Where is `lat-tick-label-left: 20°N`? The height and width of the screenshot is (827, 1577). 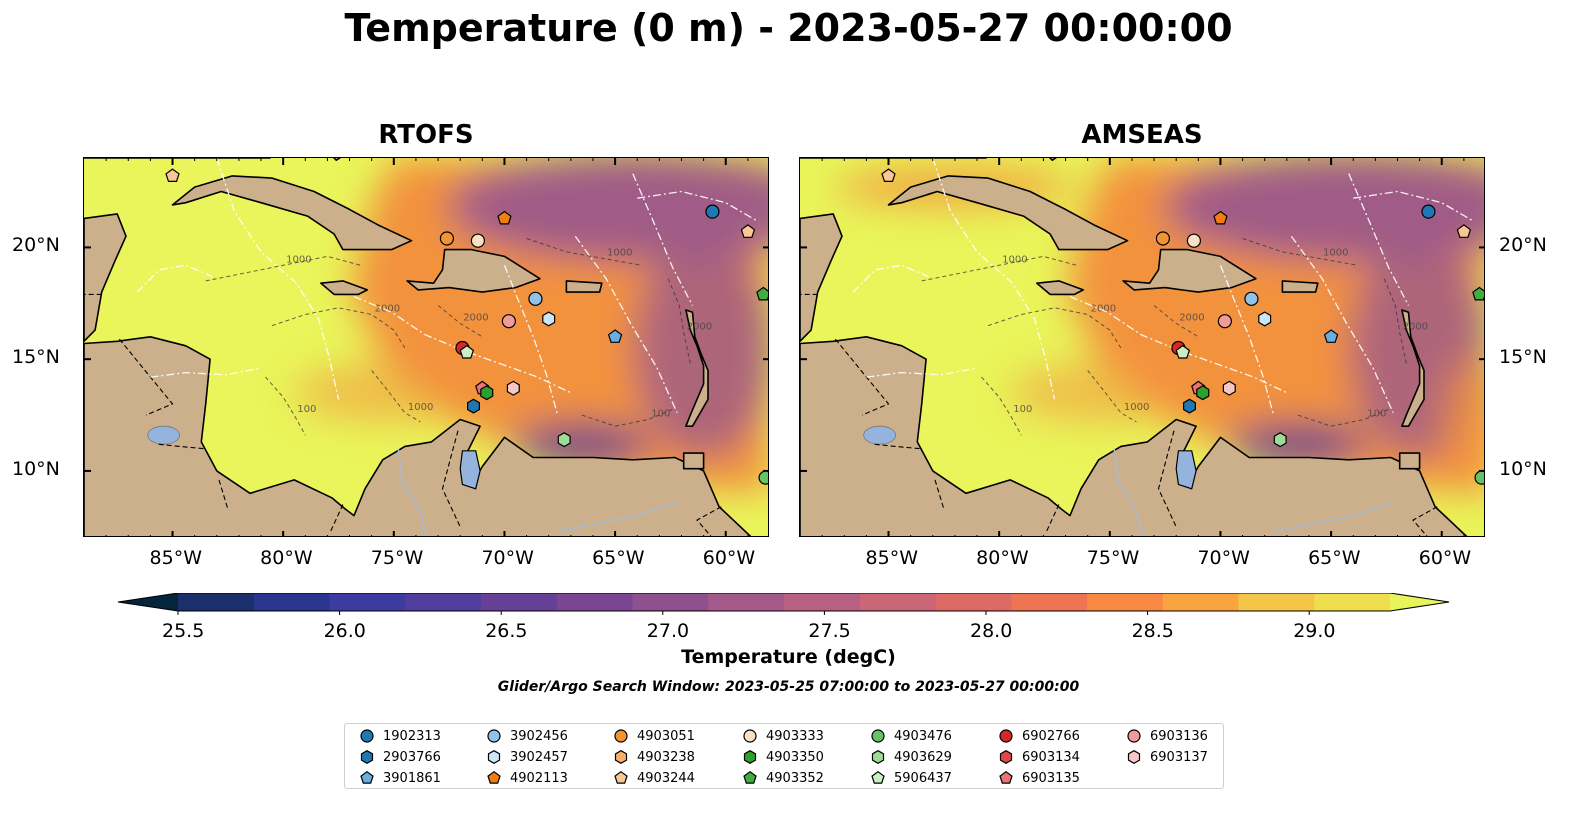 lat-tick-label-left: 20°N is located at coordinates (36, 245).